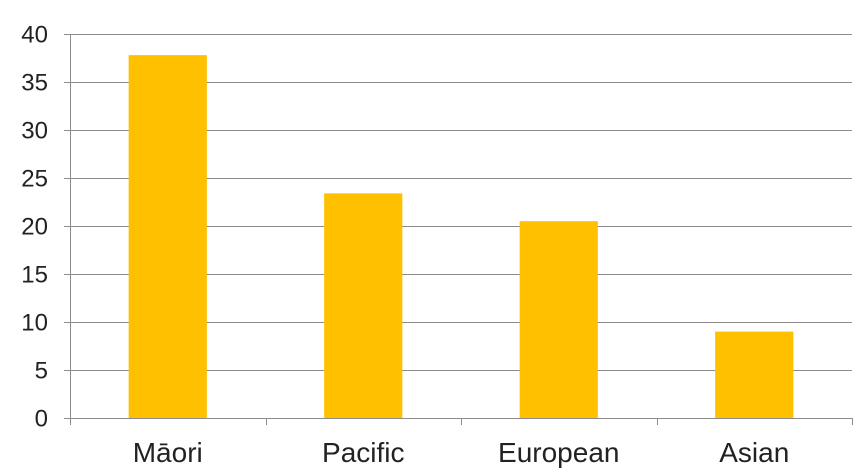  I want to click on bar-european, so click(558, 319).